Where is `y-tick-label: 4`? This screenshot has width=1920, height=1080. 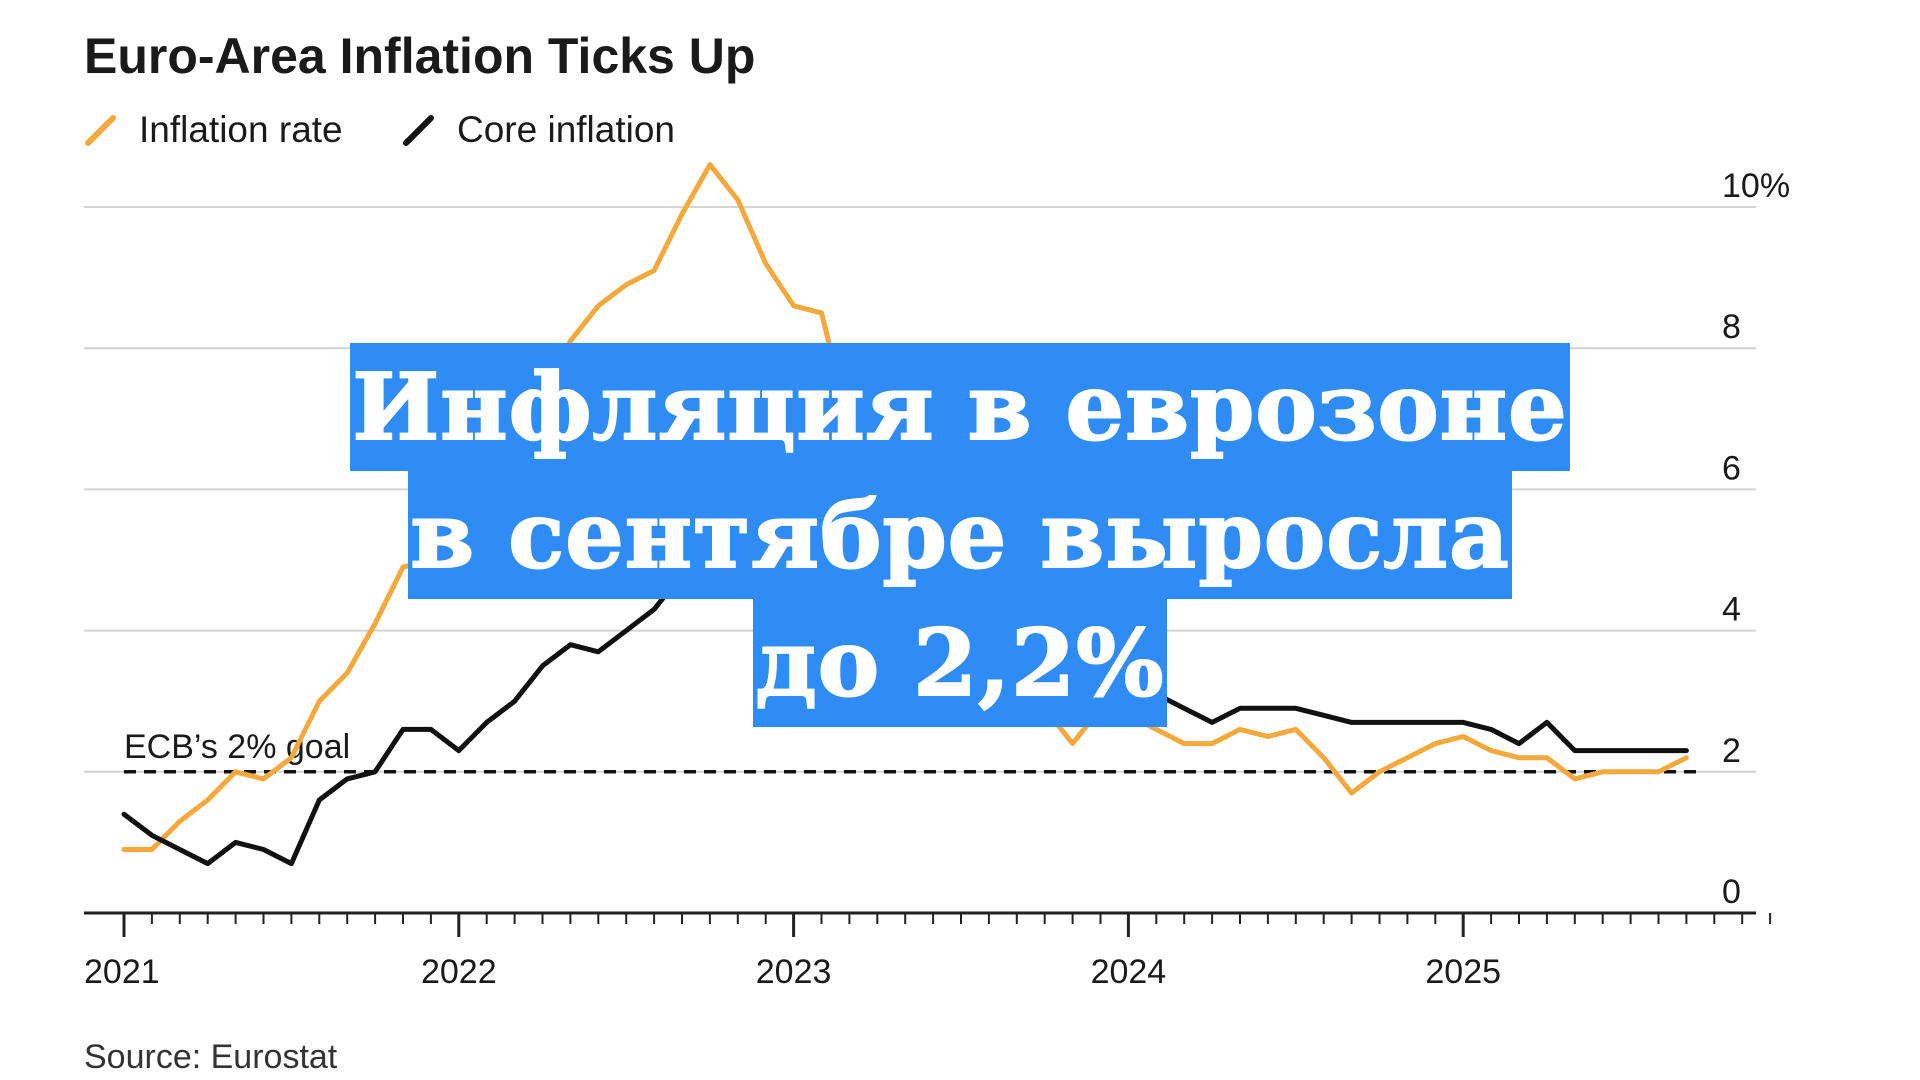
y-tick-label: 4 is located at coordinates (1731, 610).